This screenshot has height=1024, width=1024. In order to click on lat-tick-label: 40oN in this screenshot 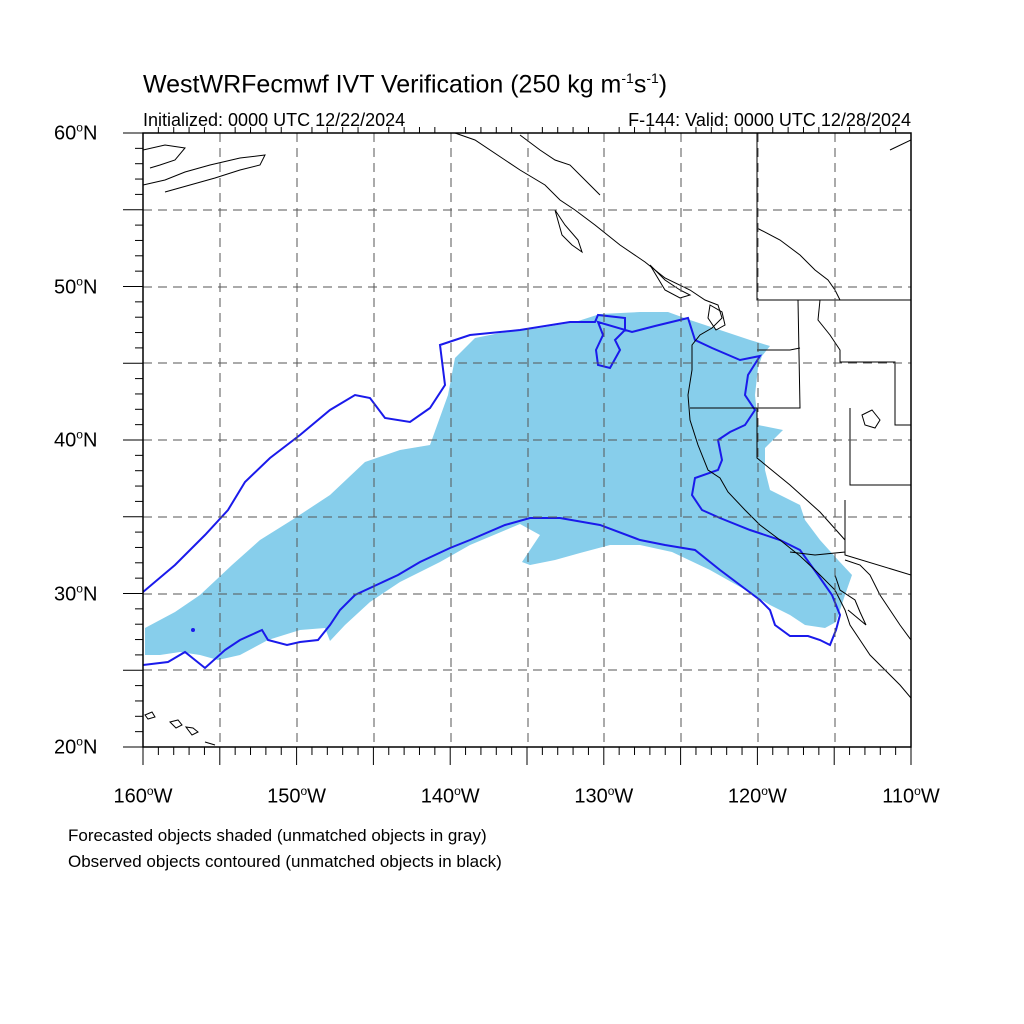, I will do `click(76, 439)`.